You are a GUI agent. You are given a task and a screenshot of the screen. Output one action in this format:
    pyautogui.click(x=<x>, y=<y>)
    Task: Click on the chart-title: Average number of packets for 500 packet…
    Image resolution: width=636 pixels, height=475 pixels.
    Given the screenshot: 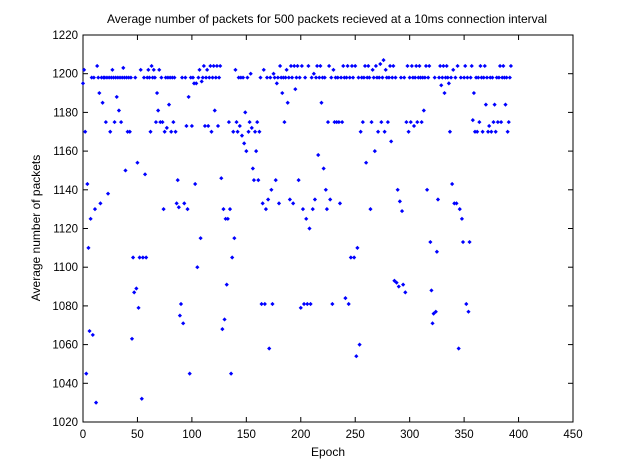 What is the action you would take?
    pyautogui.click(x=327, y=19)
    